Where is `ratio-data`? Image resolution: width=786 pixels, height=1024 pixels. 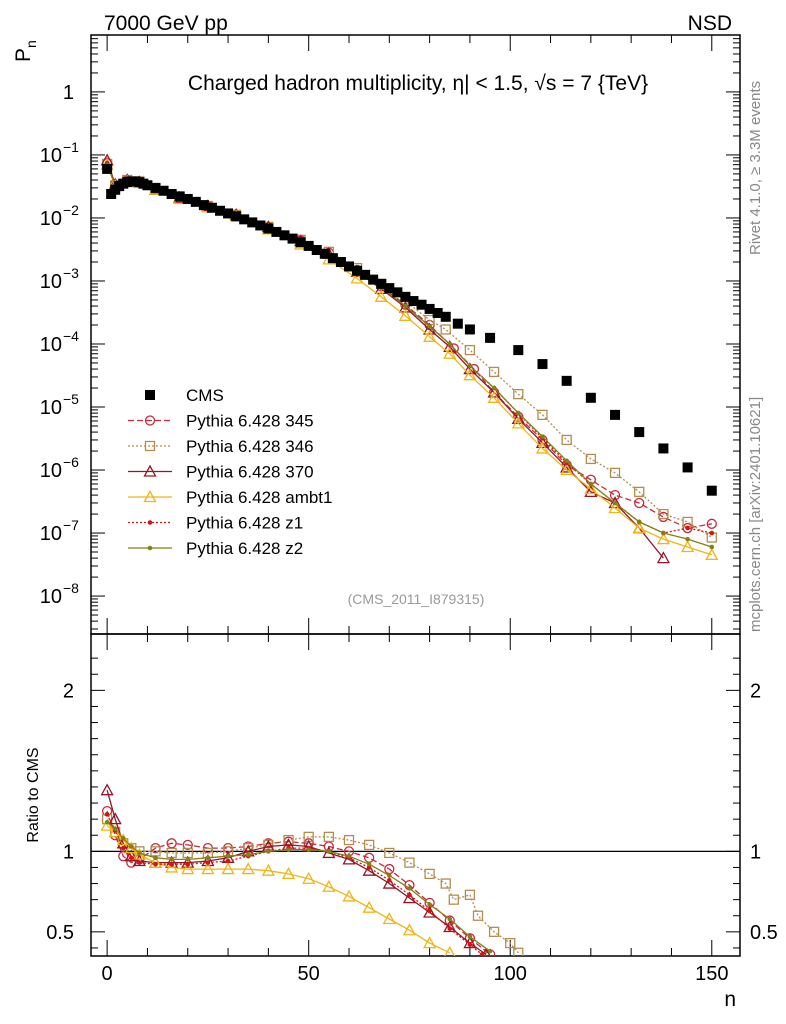
ratio-data is located at coordinates (312, 869).